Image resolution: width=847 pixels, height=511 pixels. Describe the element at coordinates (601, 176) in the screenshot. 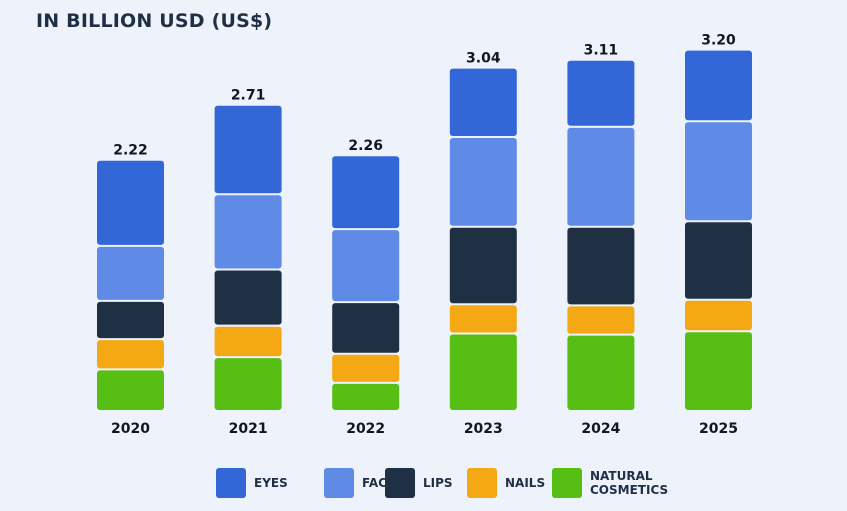

I see `bar-2024-face` at that location.